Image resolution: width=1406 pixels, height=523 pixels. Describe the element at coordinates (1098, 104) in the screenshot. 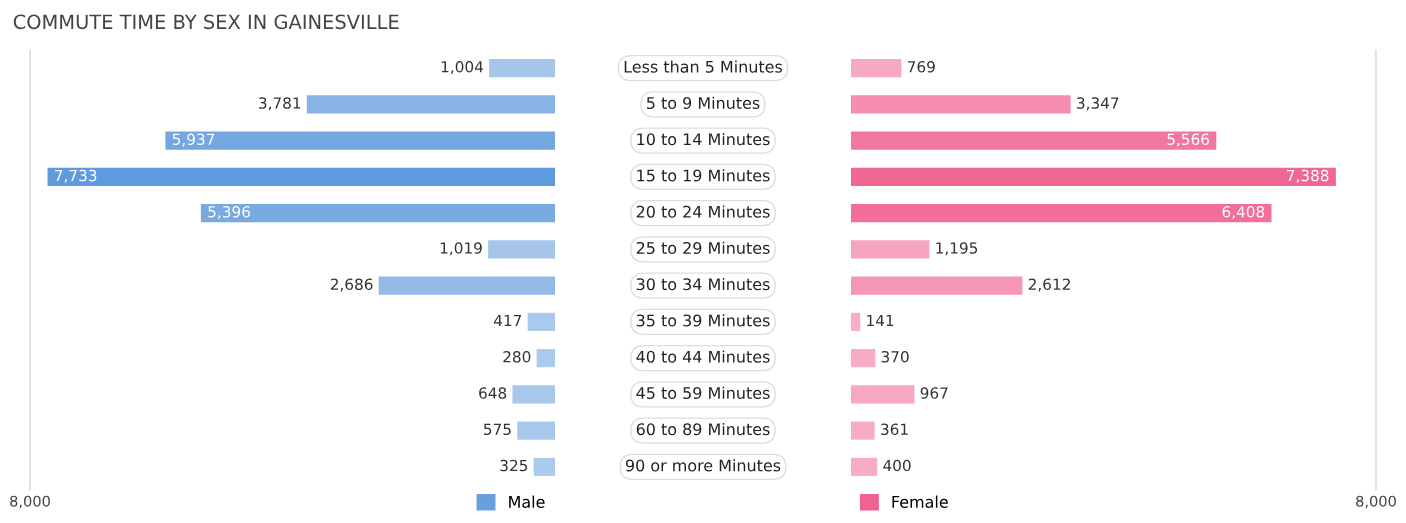

I see `data-label: 3,347` at that location.